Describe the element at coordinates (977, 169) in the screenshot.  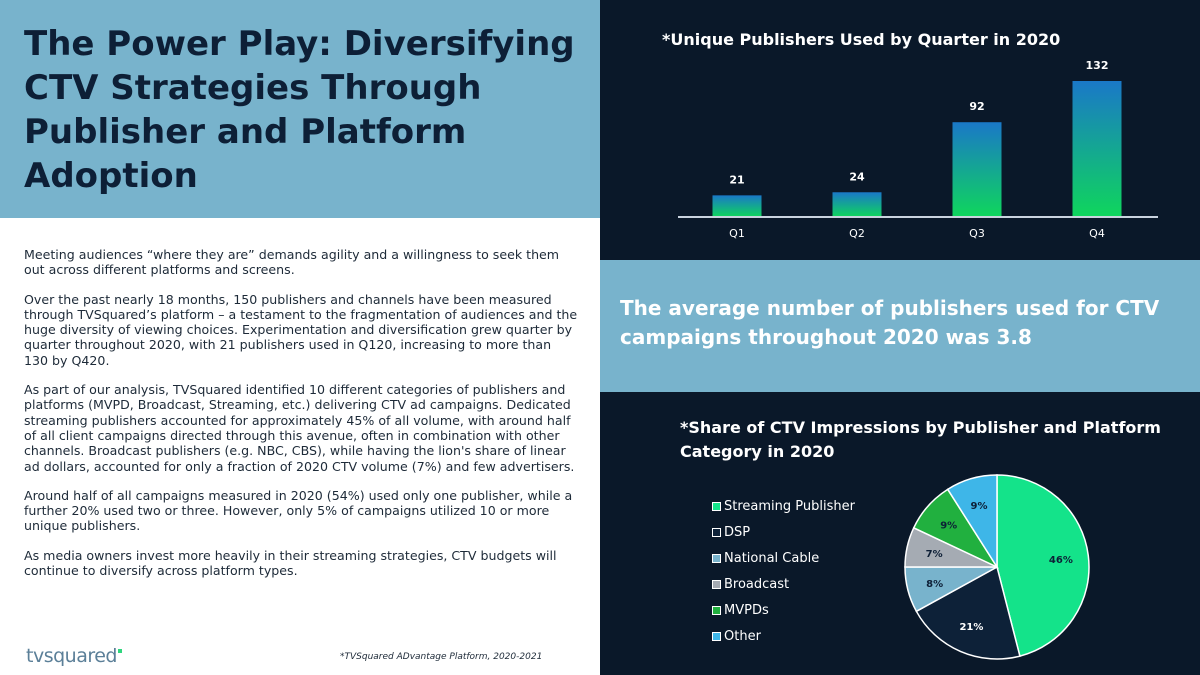
I see `bar-q3` at that location.